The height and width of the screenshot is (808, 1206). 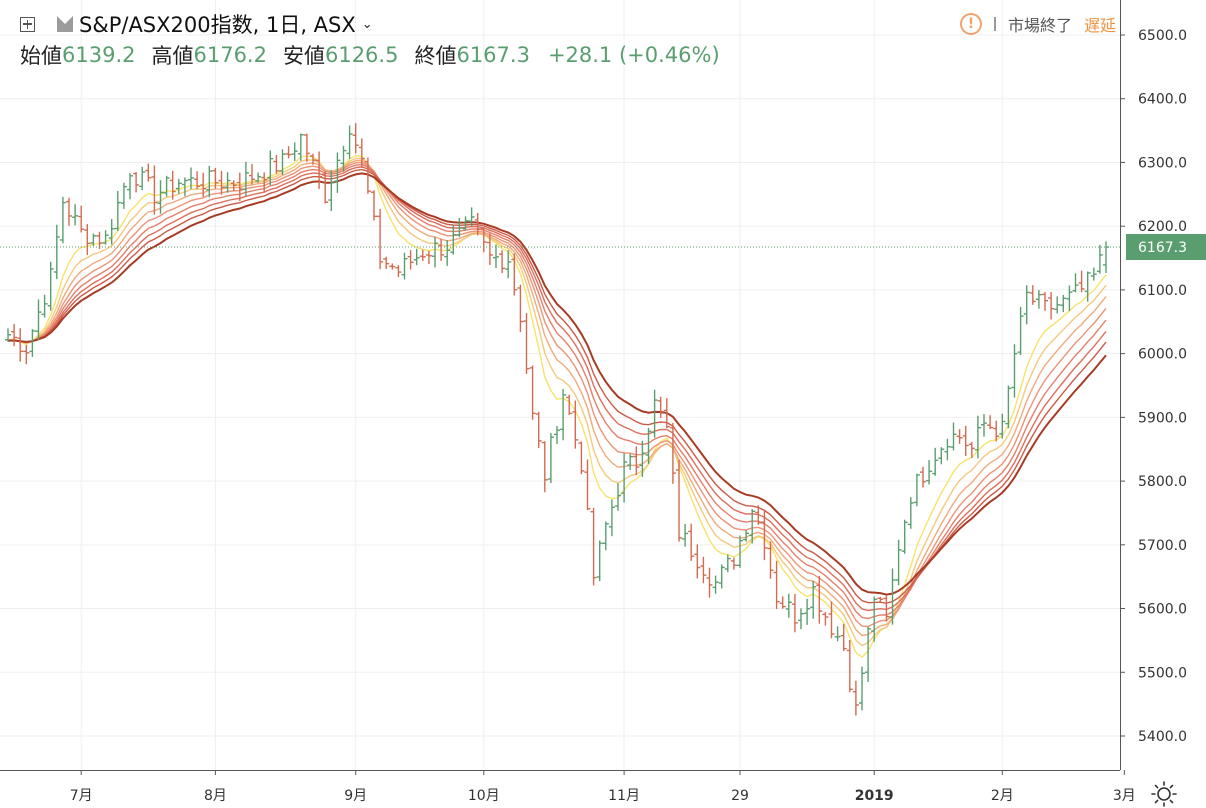 I want to click on y-tick-label: 6400.0, so click(x=1162, y=100).